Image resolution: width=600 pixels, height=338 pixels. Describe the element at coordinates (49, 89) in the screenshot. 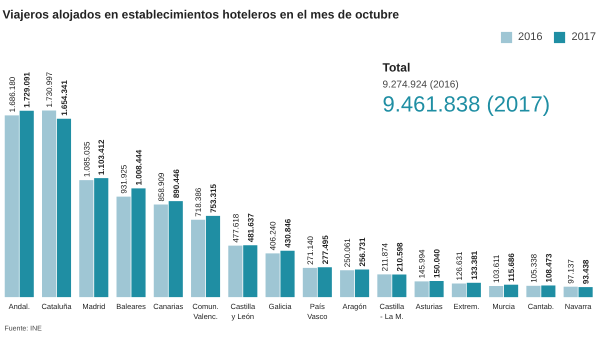

I see `data-label: 1.730.997` at that location.